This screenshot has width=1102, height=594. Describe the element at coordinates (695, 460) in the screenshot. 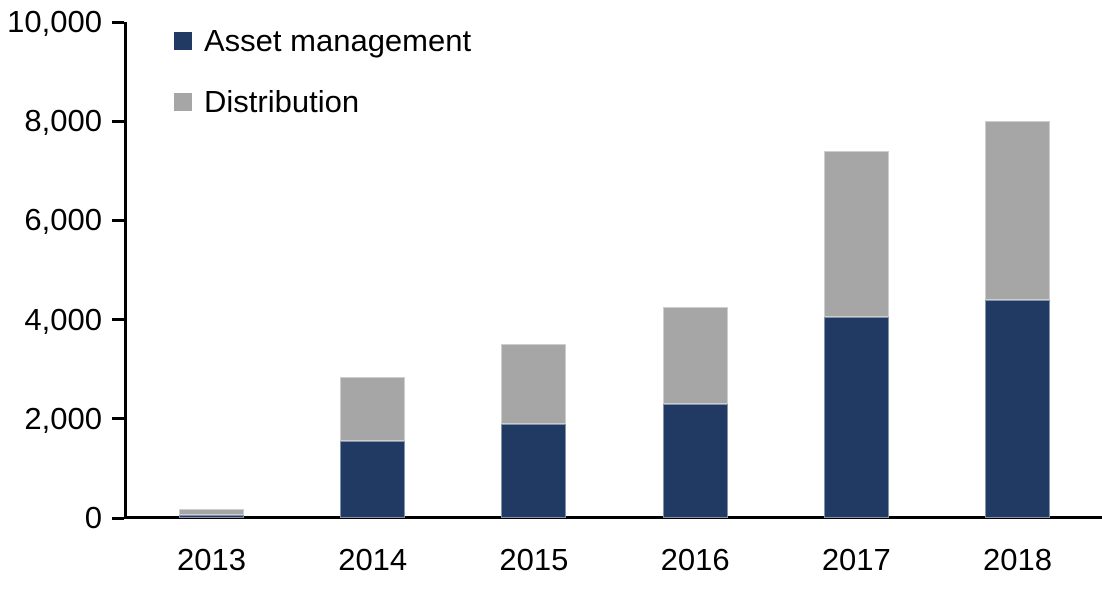

I see `bar-segment-2016-asset-management` at that location.